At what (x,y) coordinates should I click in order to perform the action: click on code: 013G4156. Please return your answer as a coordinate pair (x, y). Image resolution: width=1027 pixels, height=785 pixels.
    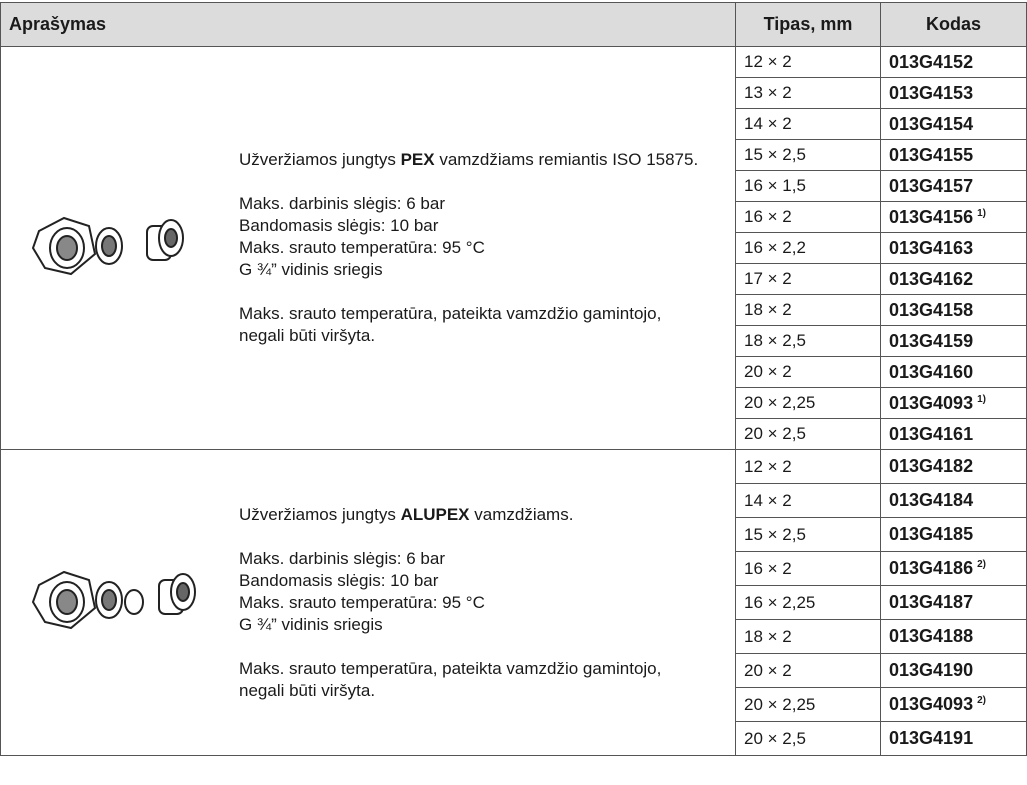
    Looking at the image, I should click on (931, 216).